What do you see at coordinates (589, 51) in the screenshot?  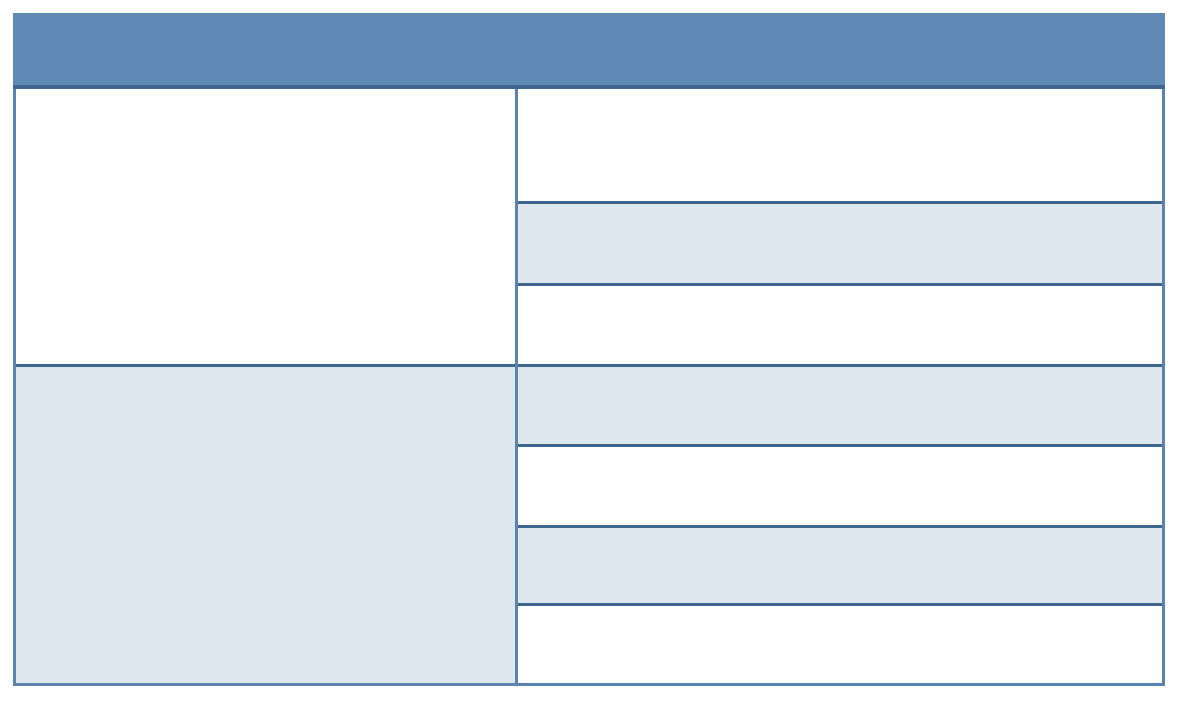 I see `table-header-row` at bounding box center [589, 51].